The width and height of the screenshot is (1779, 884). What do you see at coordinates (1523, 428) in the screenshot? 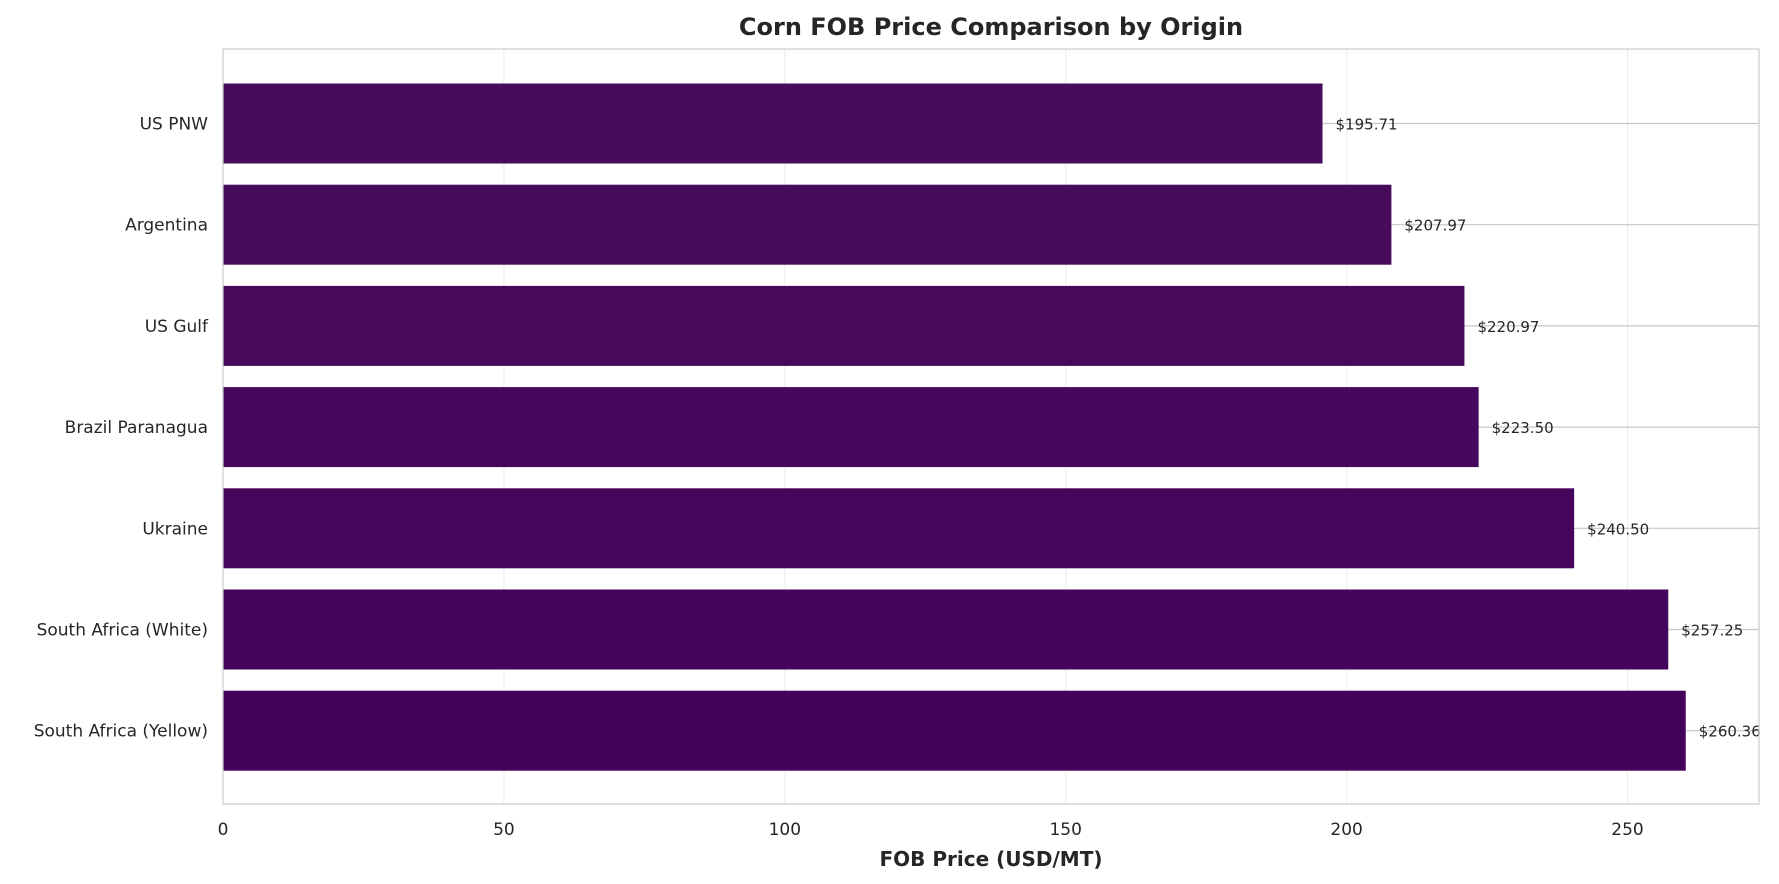
I see `data-label: $223.50` at bounding box center [1523, 428].